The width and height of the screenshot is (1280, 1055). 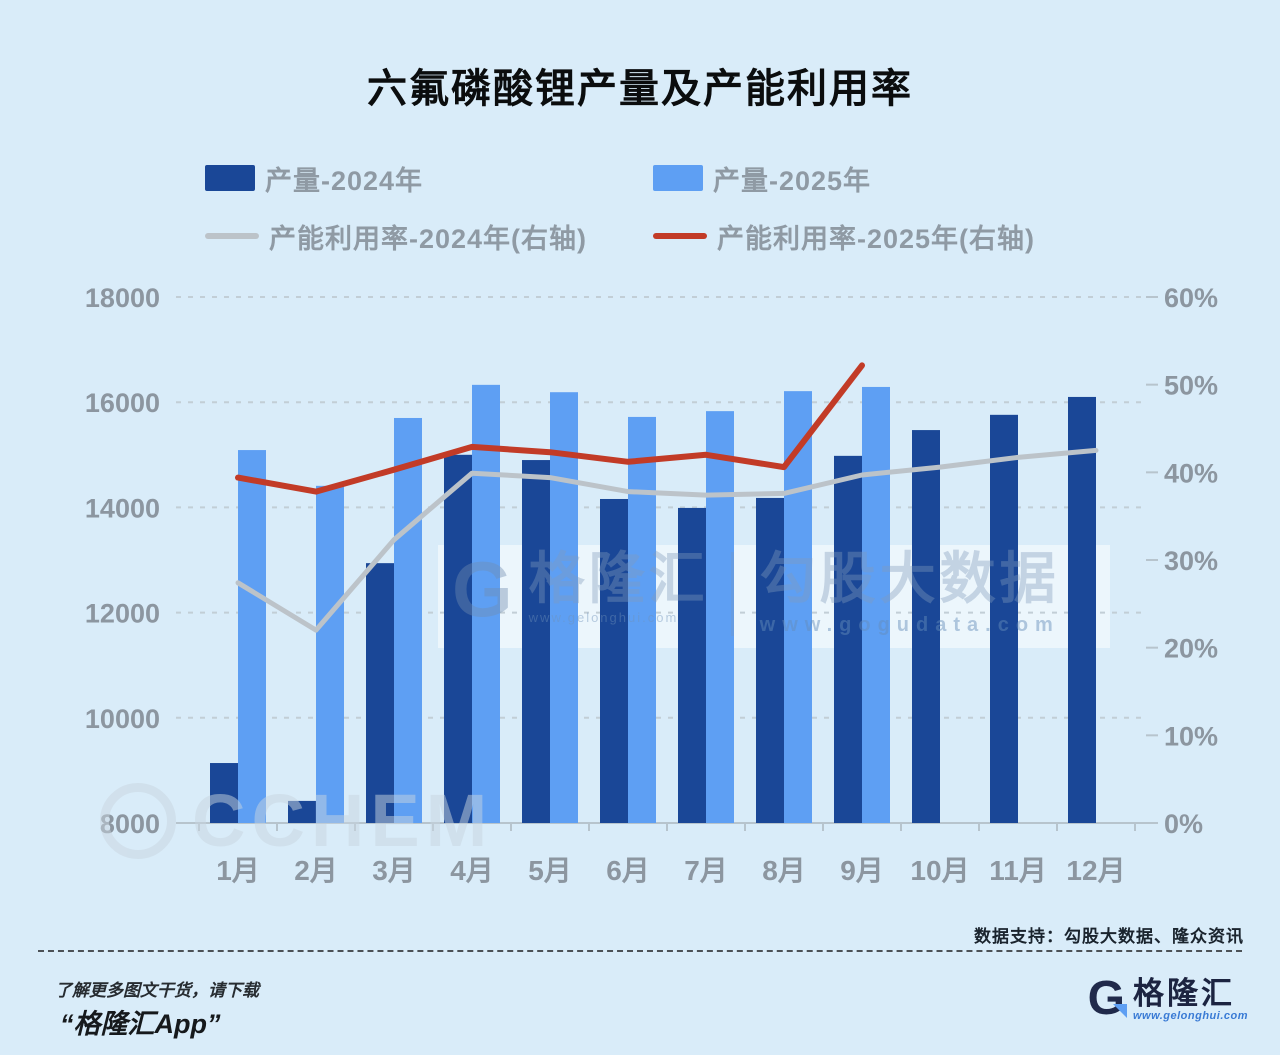 I want to click on legend-swatch-line-2025, so click(x=680, y=236).